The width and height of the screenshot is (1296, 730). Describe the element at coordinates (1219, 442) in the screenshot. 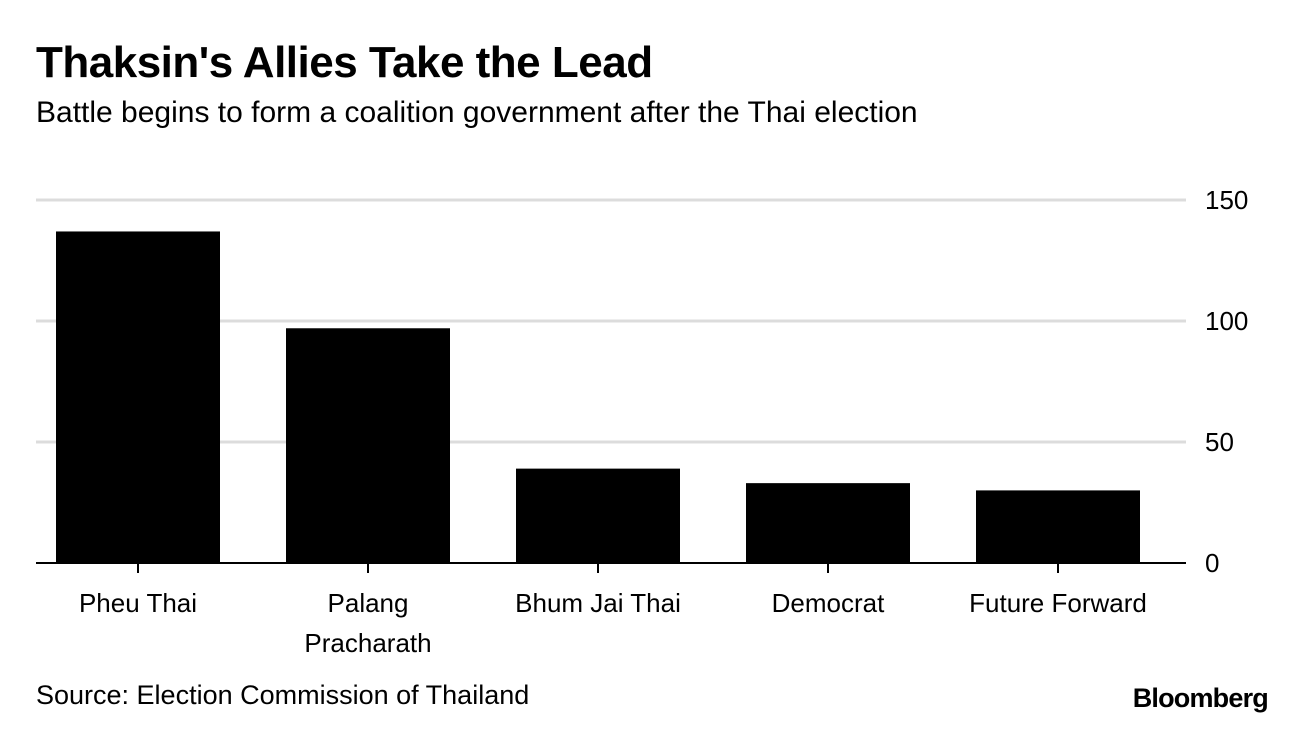

I see `y-tick-label-50: 50` at that location.